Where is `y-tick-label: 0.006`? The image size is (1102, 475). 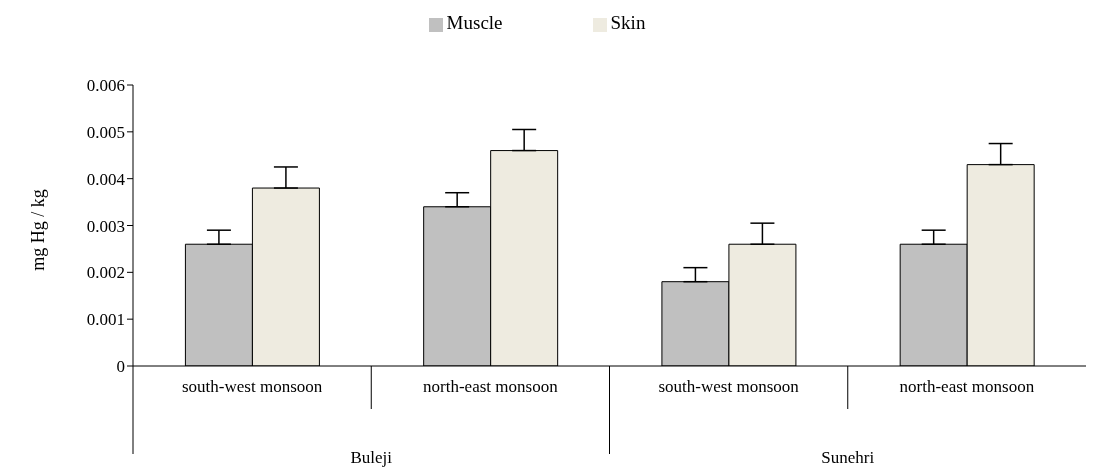 y-tick-label: 0.006 is located at coordinates (105, 86).